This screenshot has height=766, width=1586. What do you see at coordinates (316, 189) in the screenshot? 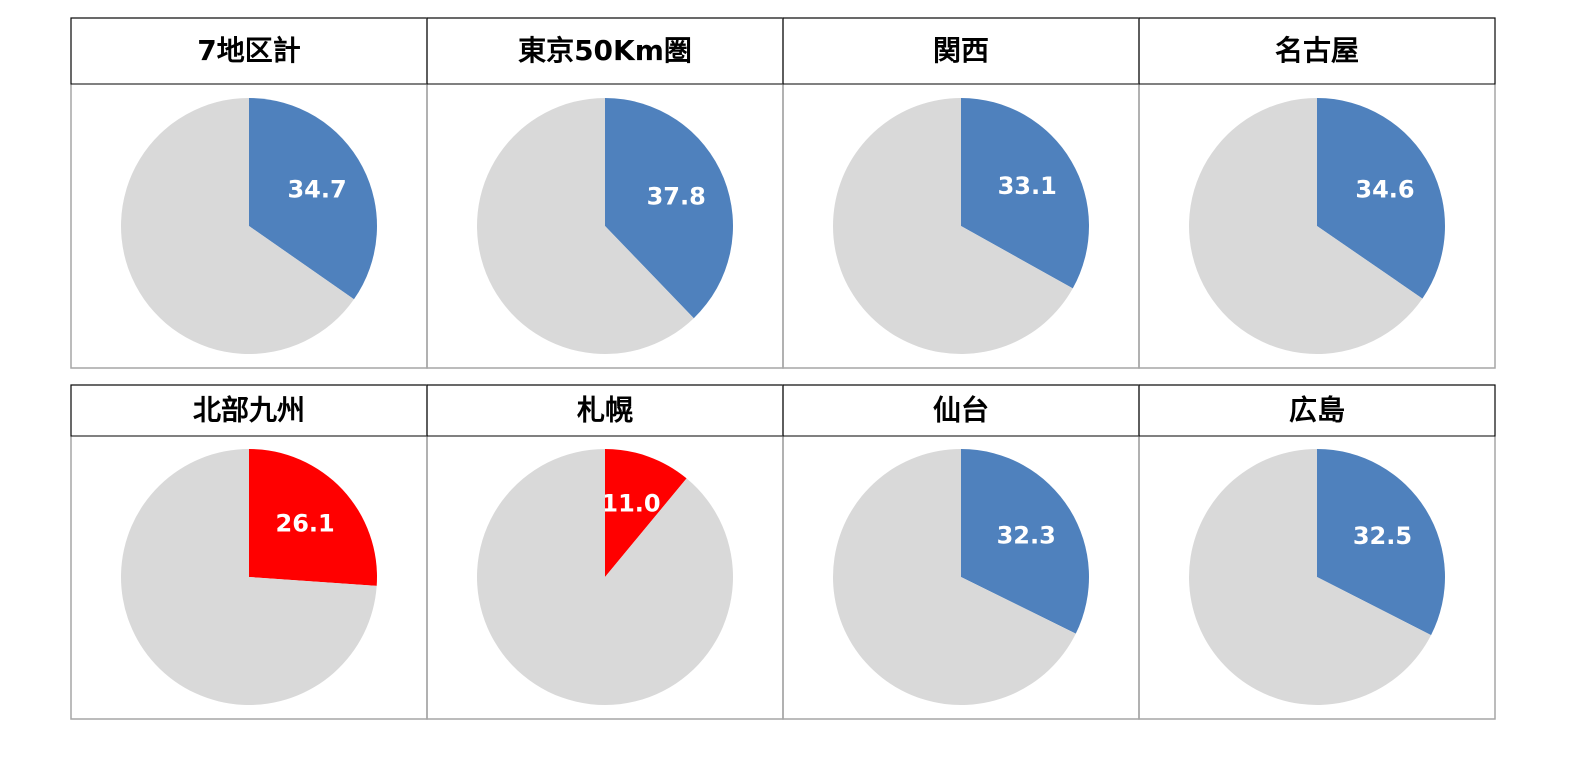
I see `data-label: 34.7` at bounding box center [316, 189].